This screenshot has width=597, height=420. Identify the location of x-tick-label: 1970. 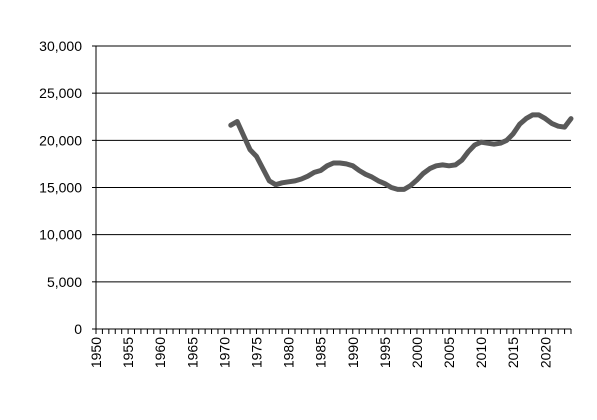
(224, 352).